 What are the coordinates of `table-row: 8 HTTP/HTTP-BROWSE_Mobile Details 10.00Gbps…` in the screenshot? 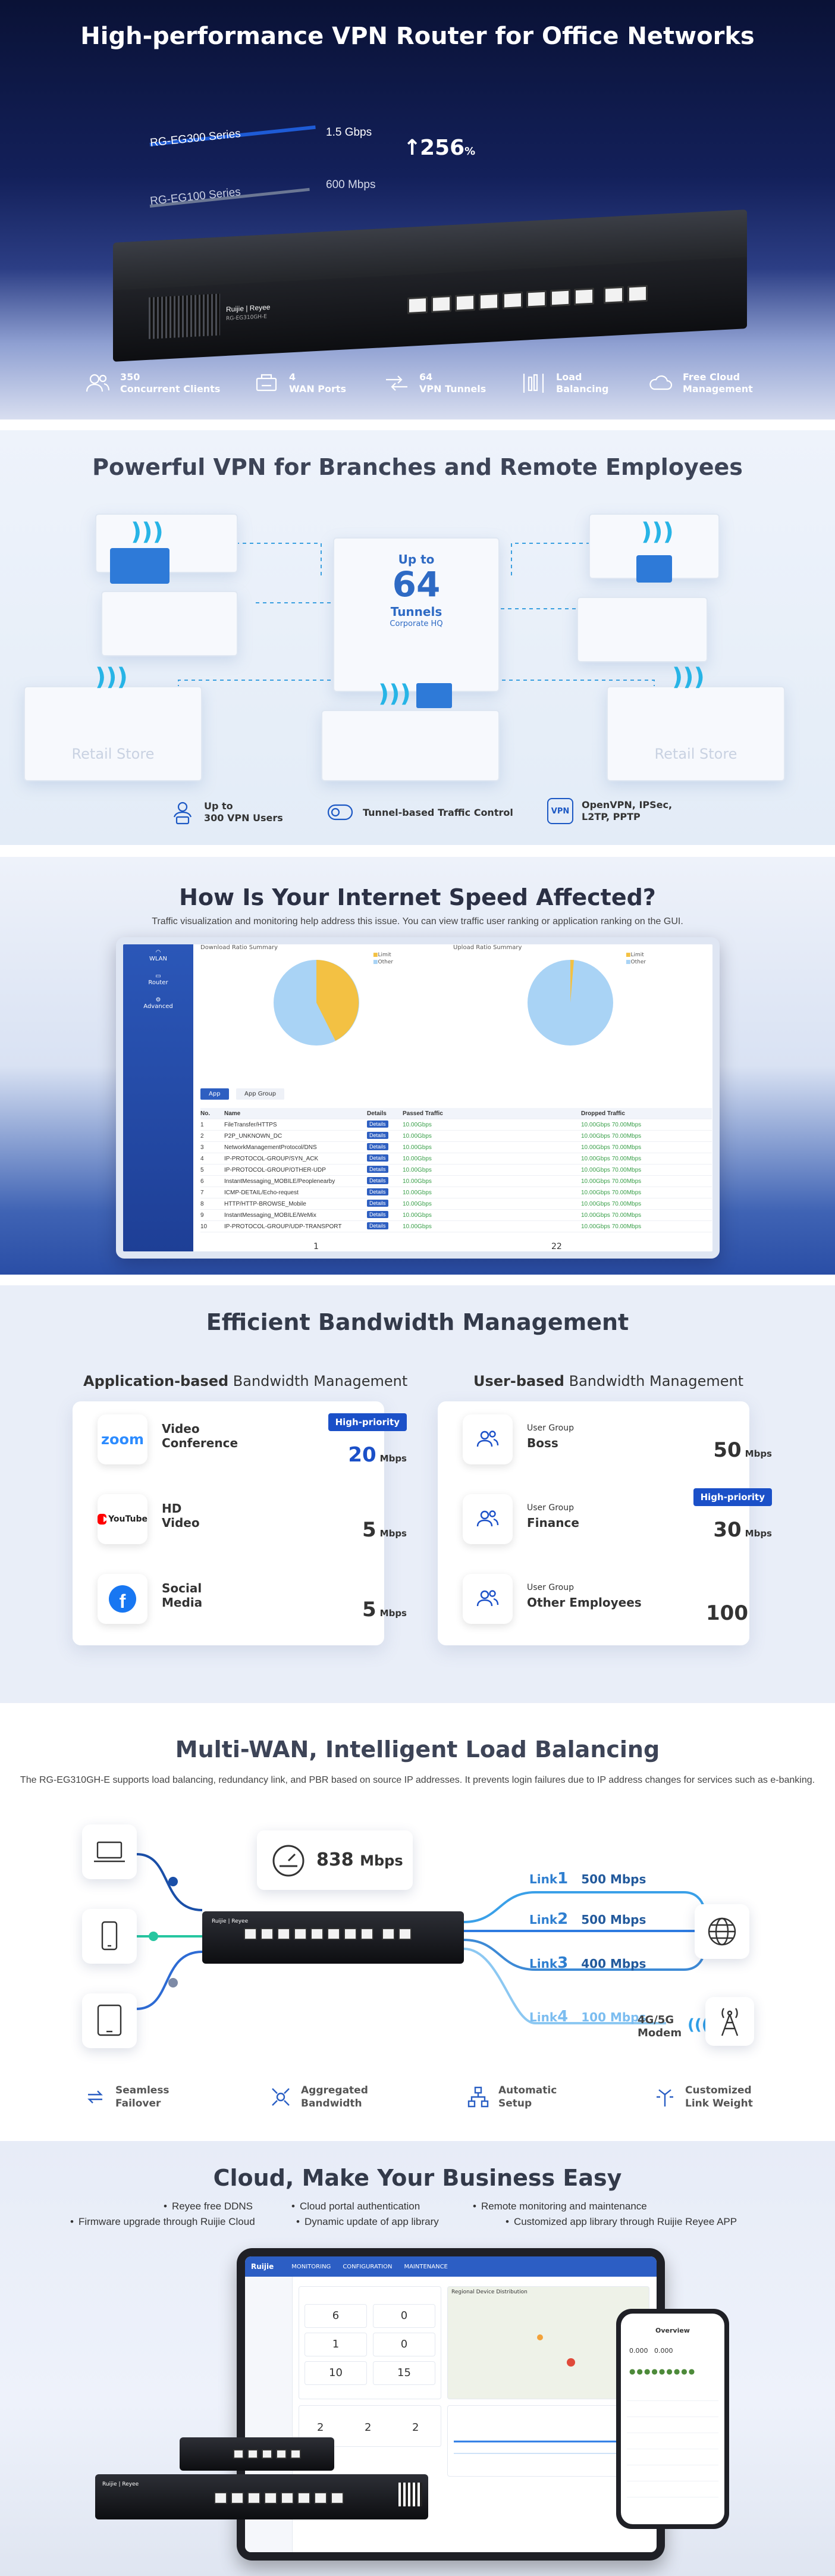 It's located at (456, 1204).